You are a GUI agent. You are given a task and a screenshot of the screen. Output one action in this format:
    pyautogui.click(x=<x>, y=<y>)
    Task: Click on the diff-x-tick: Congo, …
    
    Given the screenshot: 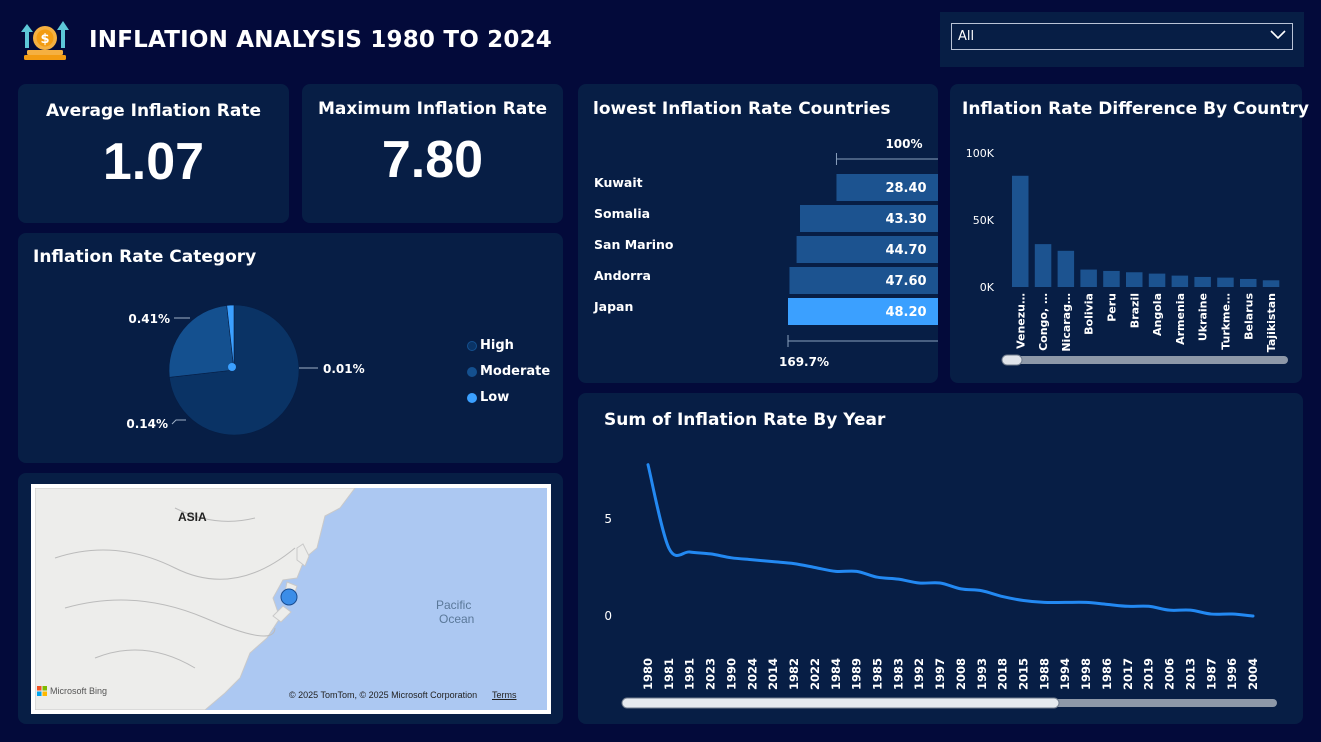 What is the action you would take?
    pyautogui.click(x=1043, y=322)
    